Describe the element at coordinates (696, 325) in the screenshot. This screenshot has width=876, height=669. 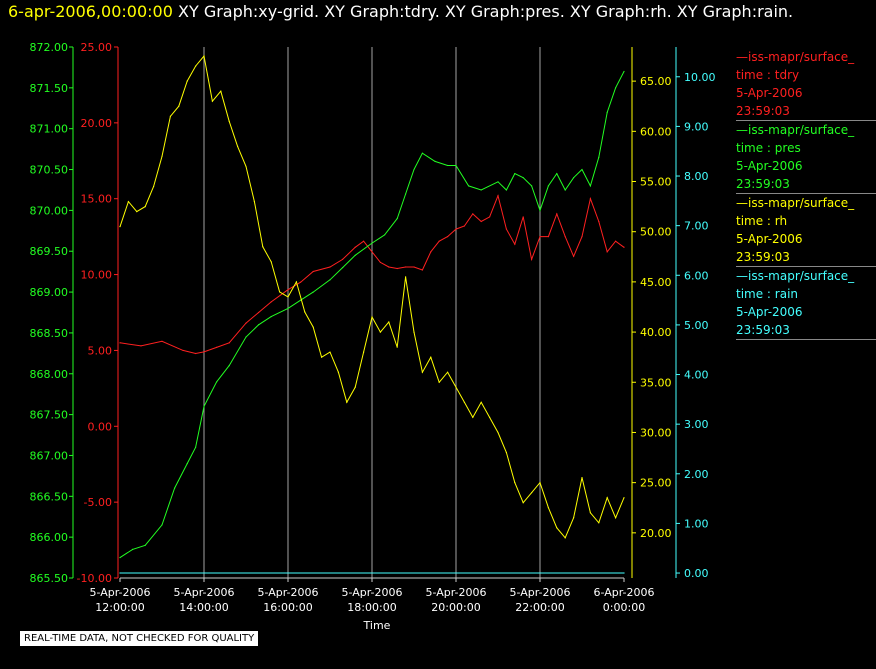
I see `rain-tick-label-5: 5.00` at that location.